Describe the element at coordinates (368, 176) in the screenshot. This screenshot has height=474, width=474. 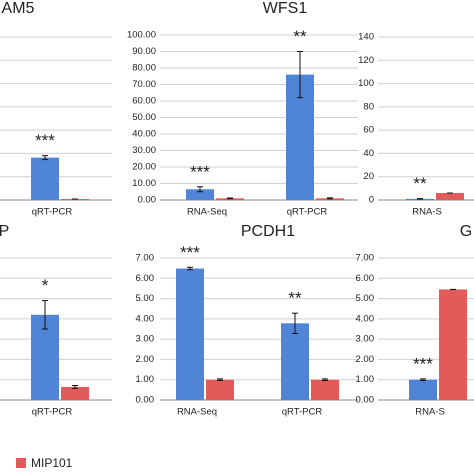
I see `y-tick-label: 20` at that location.